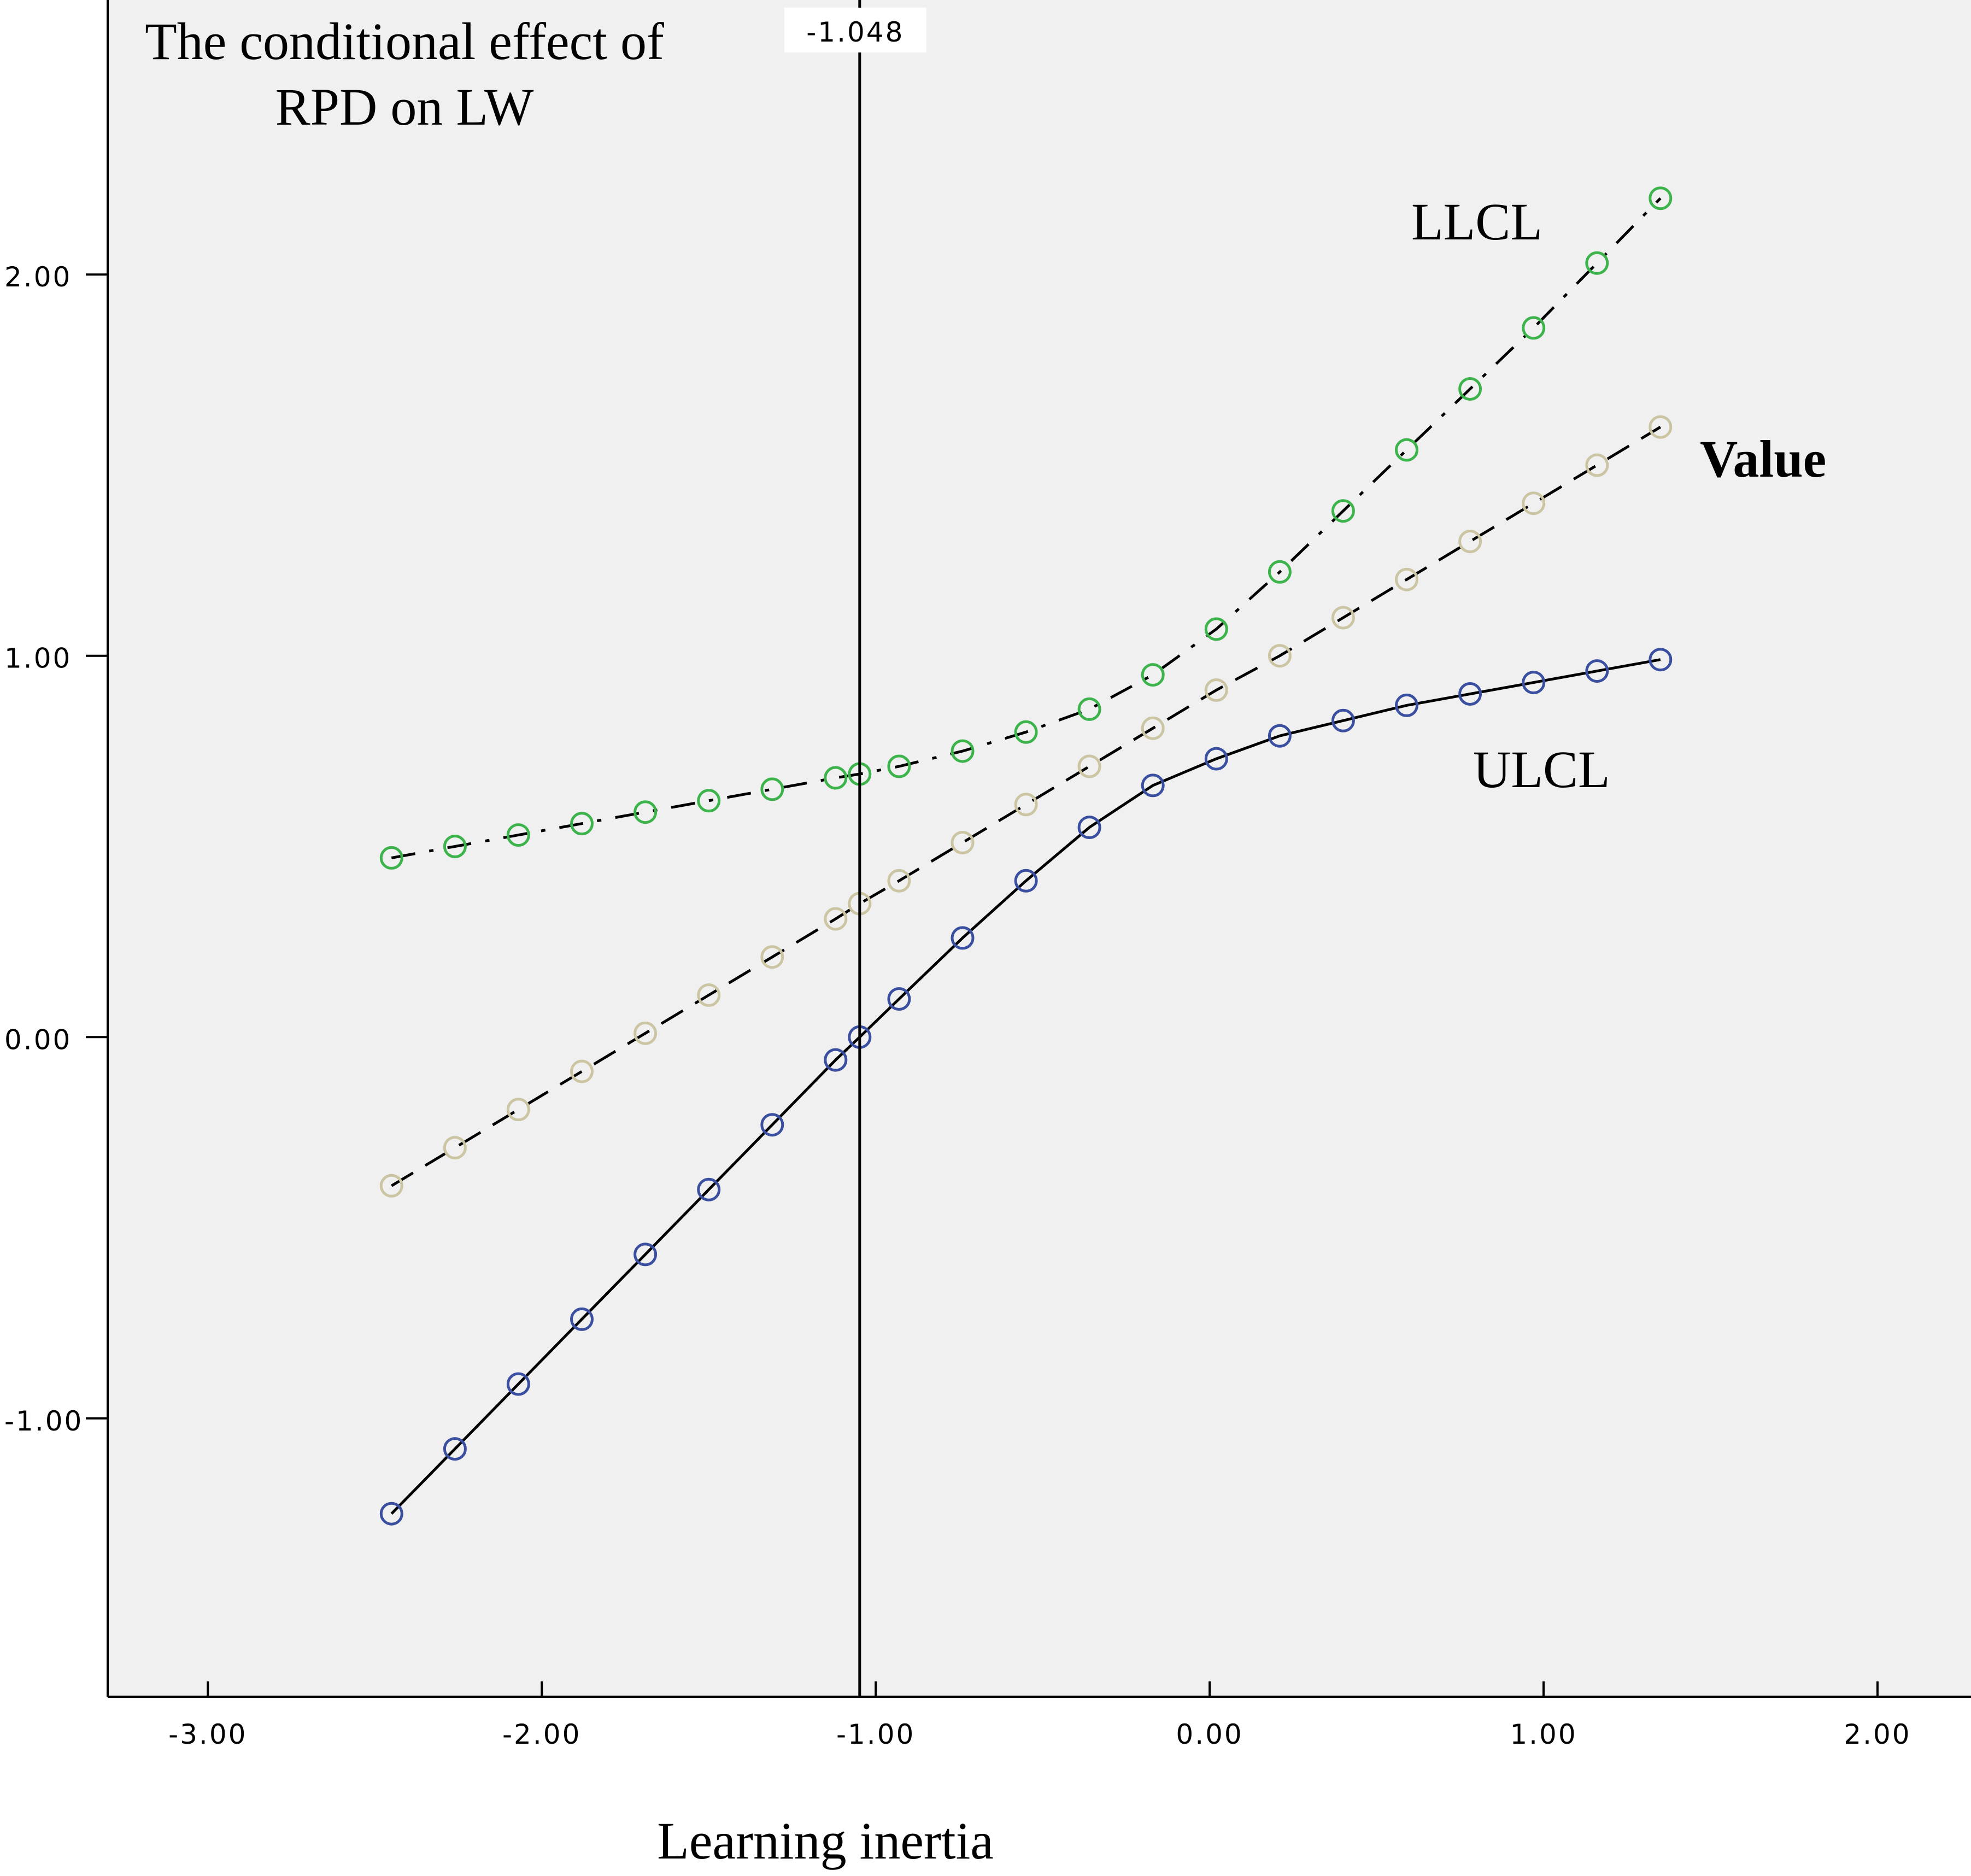 This screenshot has height=1876, width=1971. What do you see at coordinates (207, 1734) in the screenshot?
I see `x-tick-label: -3.00` at bounding box center [207, 1734].